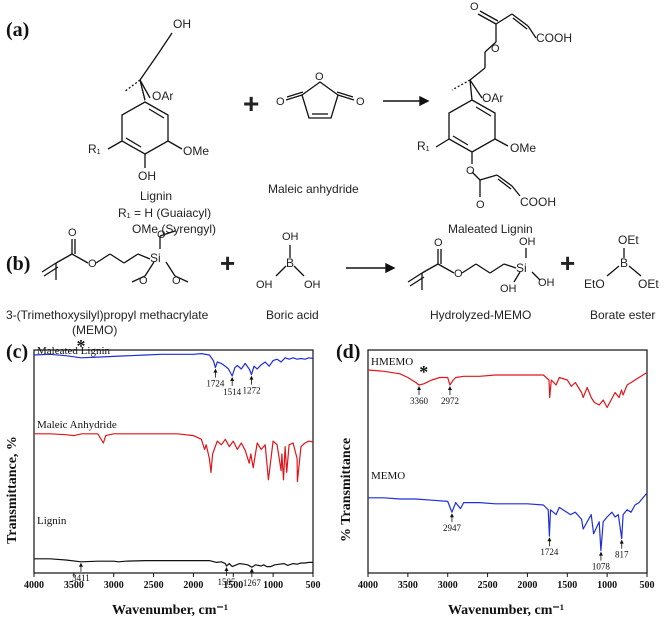  What do you see at coordinates (452, 528) in the screenshot?
I see `peak-label: 2947` at bounding box center [452, 528].